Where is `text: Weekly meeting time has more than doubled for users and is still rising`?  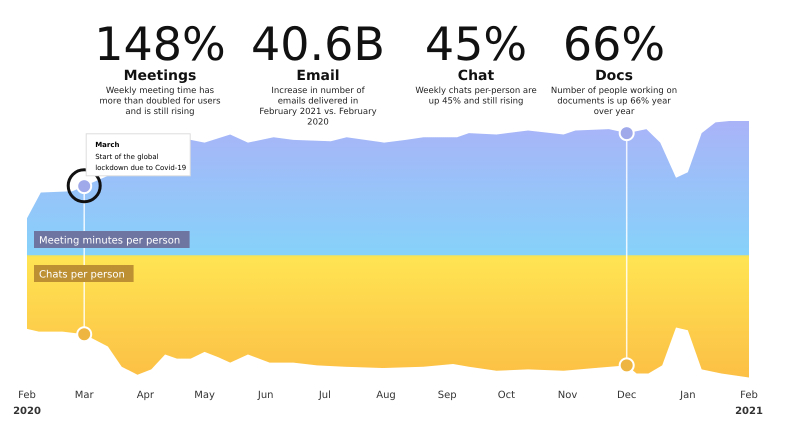
text: Weekly meeting time has more than doubled for users and is still rising is located at coordinates (160, 101).